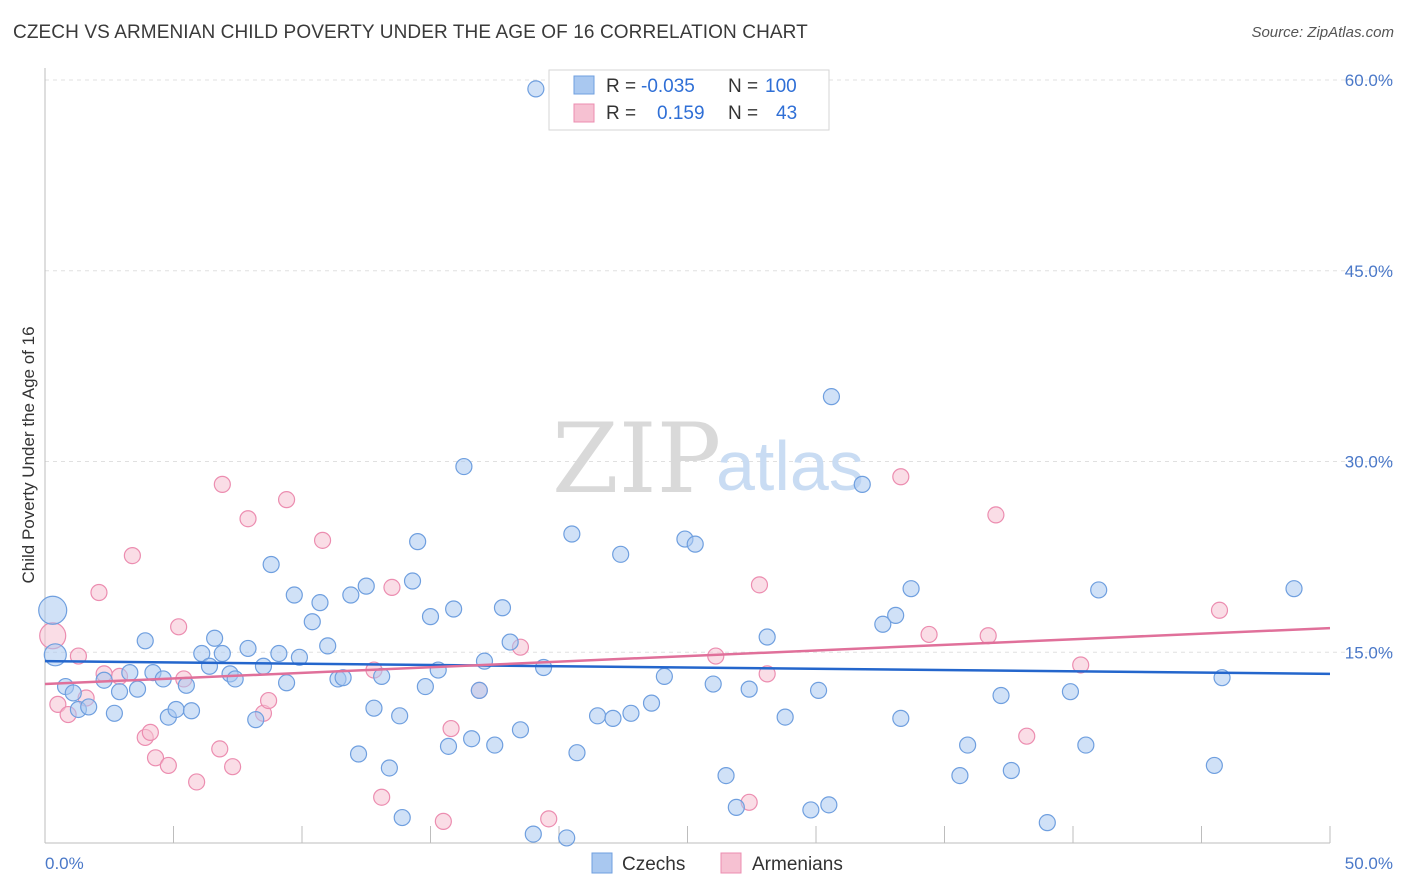 The height and width of the screenshot is (892, 1406). Describe the element at coordinates (1369, 652) in the screenshot. I see `y-tick-label: 15.0%` at that location.